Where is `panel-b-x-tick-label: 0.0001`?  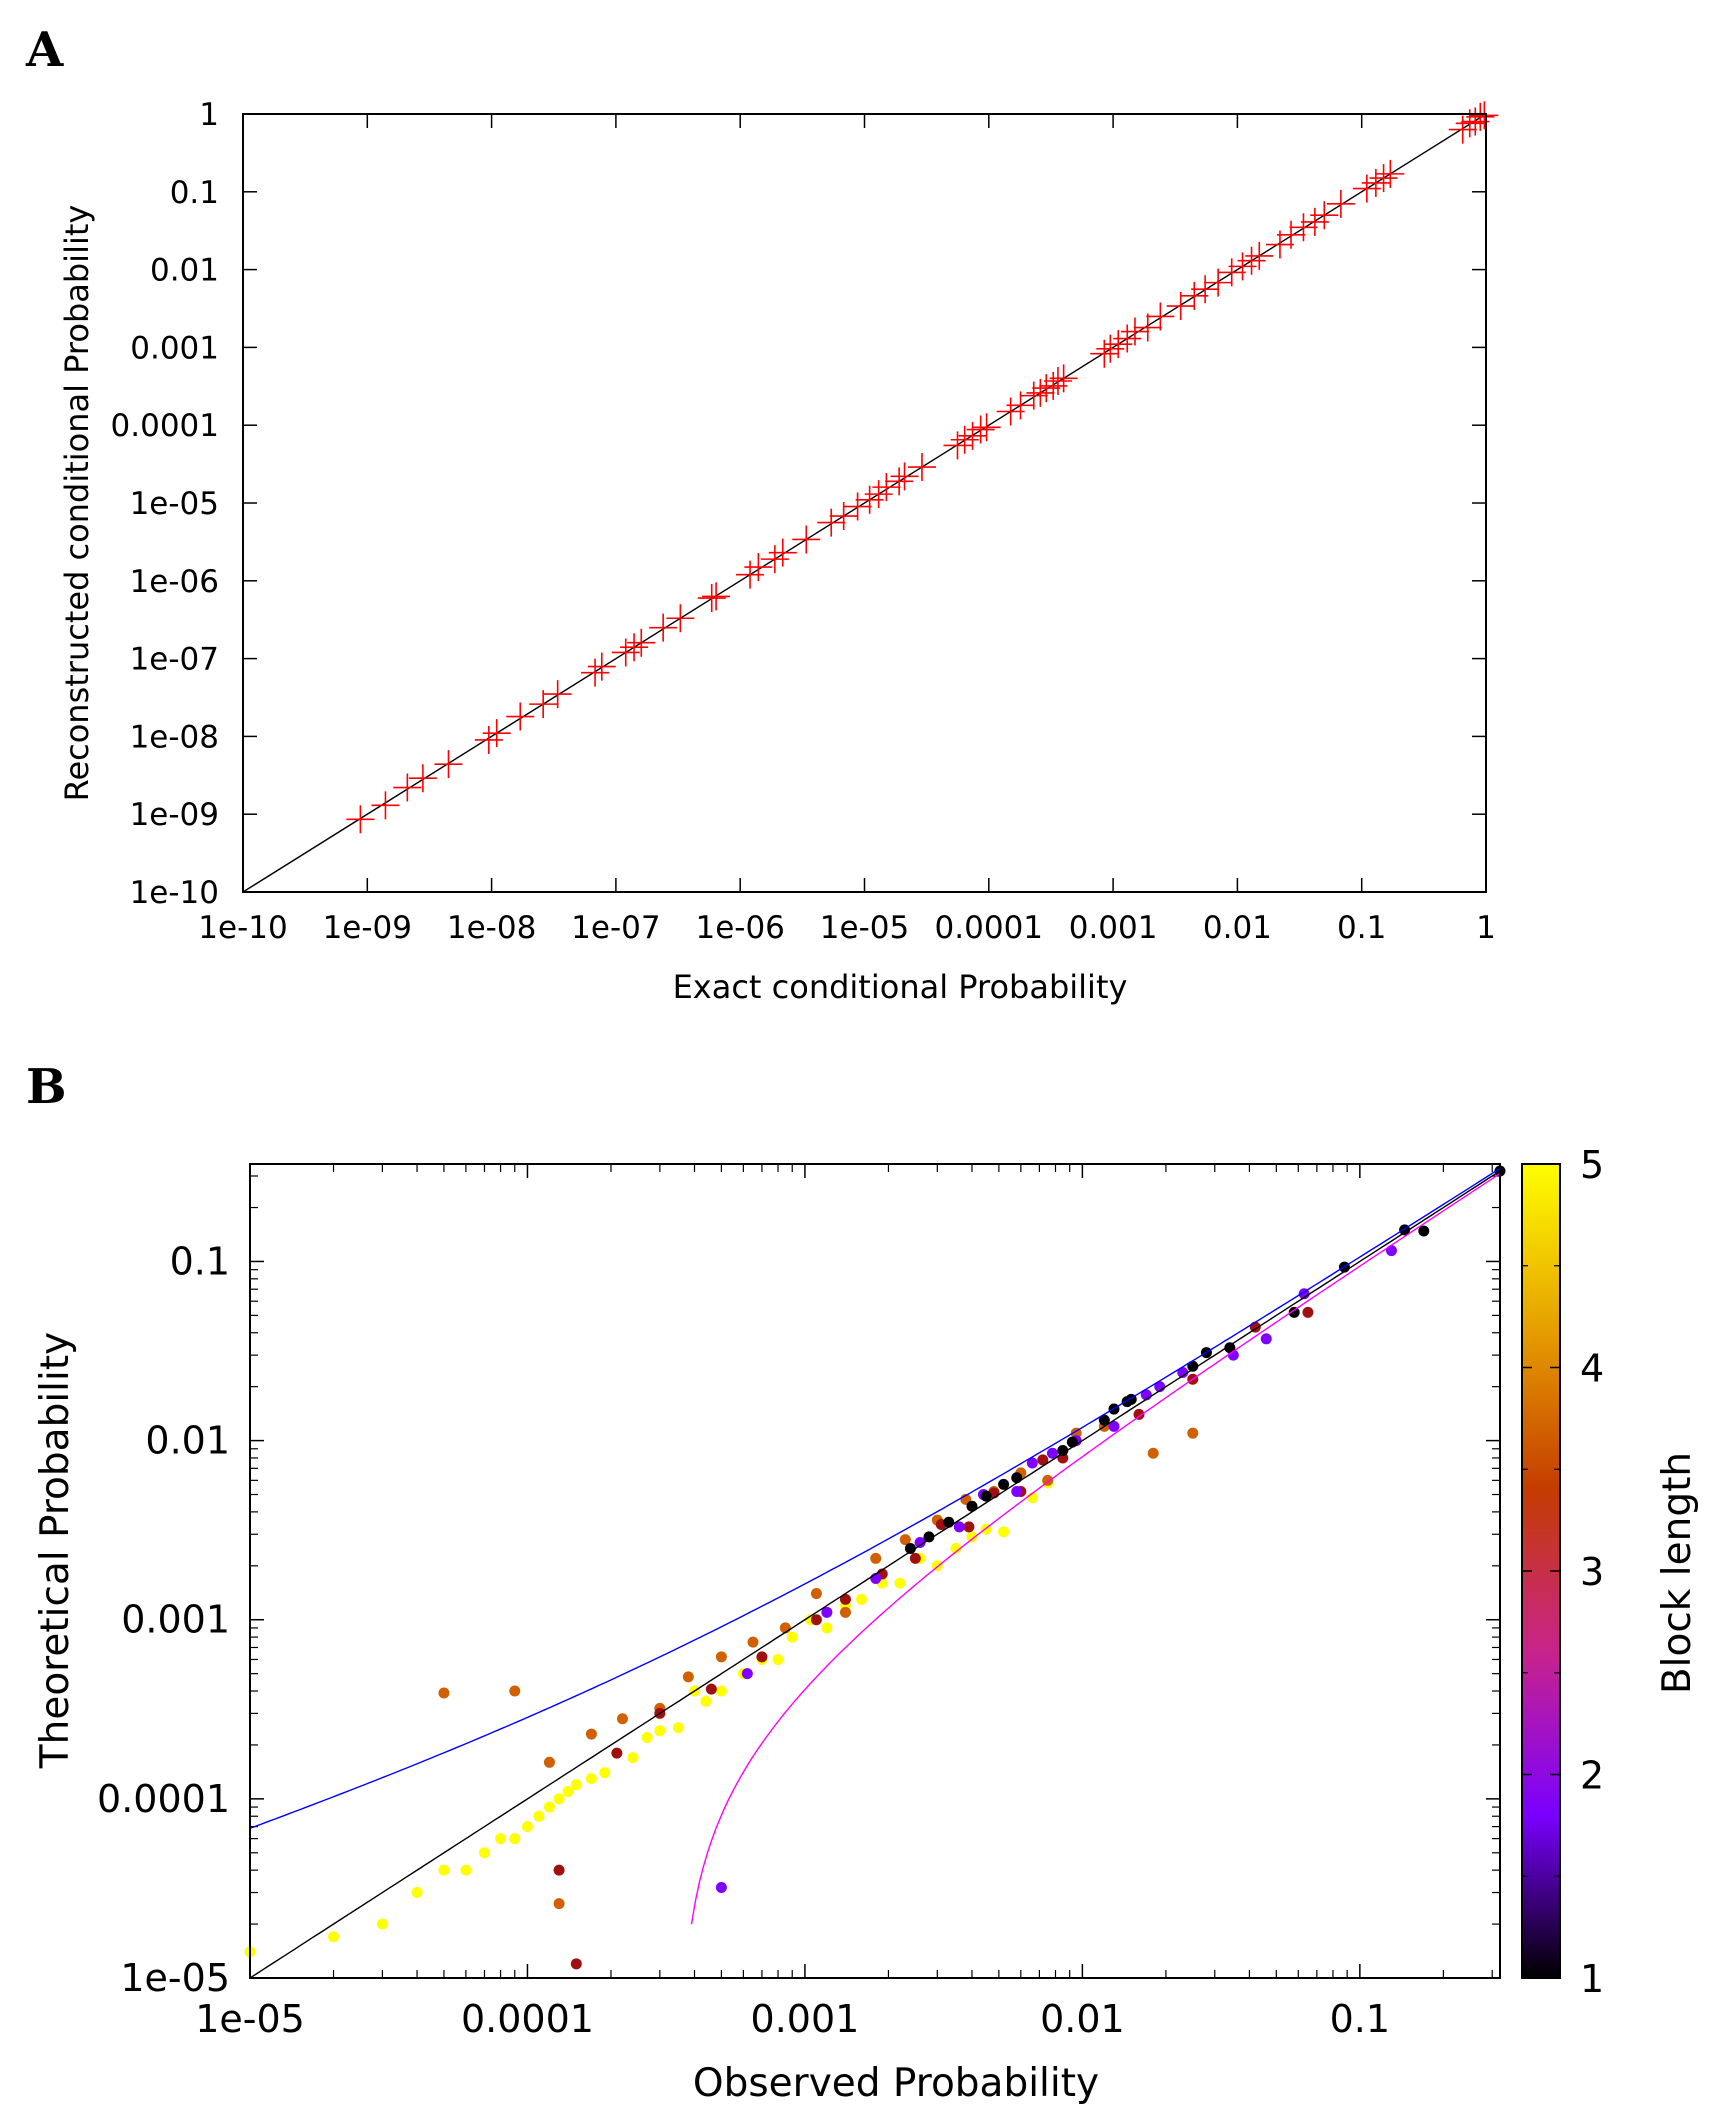
panel-b-x-tick-label: 0.0001 is located at coordinates (527, 2019).